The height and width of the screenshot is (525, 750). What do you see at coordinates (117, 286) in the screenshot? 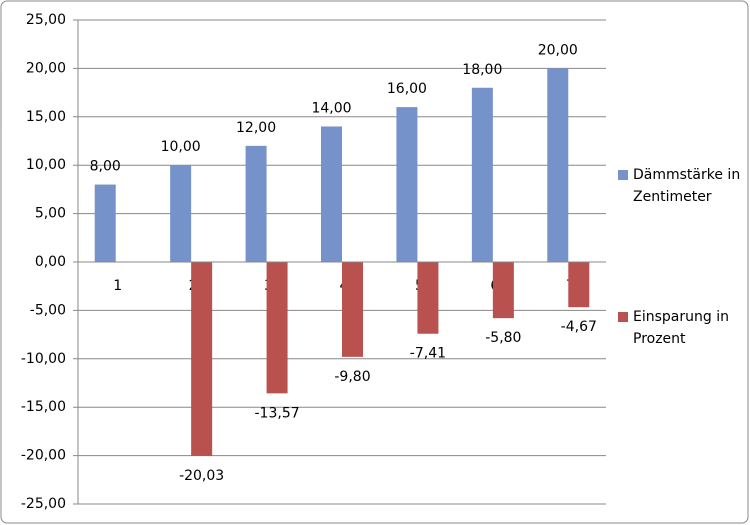
I see `x-tick-label: 1` at bounding box center [117, 286].